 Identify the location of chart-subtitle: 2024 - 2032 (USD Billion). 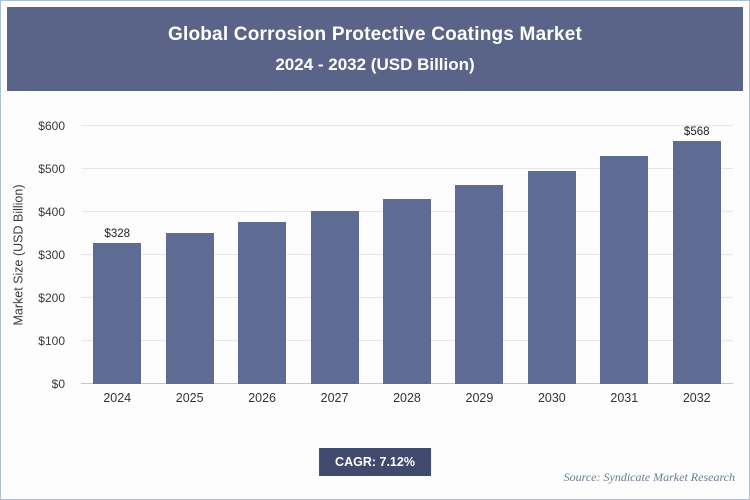
(375, 64).